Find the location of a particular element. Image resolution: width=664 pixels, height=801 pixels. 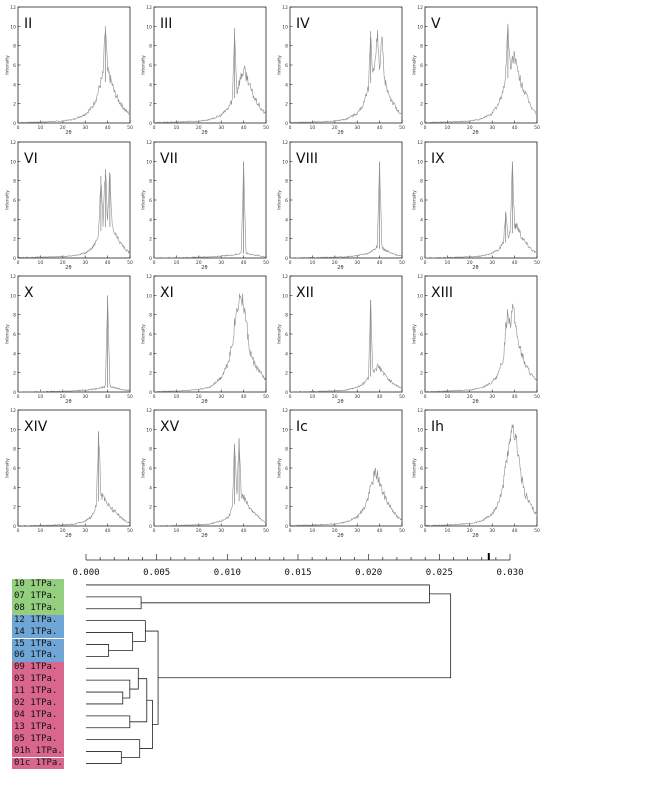

dendro-tick-label: 0.000 is located at coordinates (86, 573).